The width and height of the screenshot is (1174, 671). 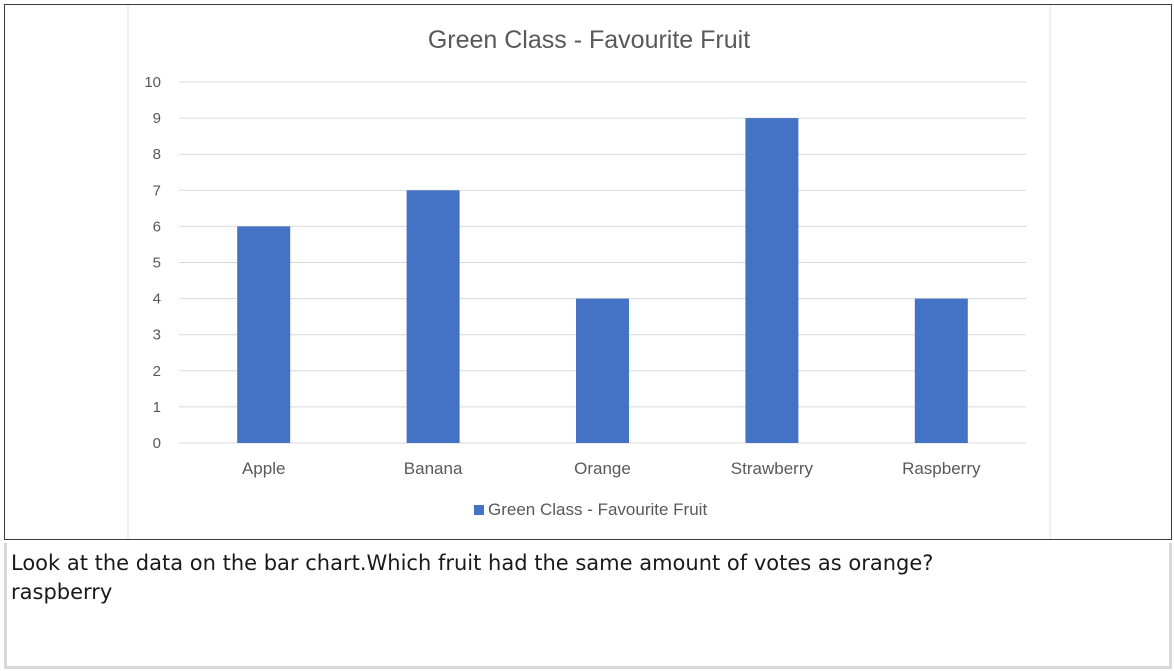 I want to click on y-tick-label: 2, so click(x=157, y=371).